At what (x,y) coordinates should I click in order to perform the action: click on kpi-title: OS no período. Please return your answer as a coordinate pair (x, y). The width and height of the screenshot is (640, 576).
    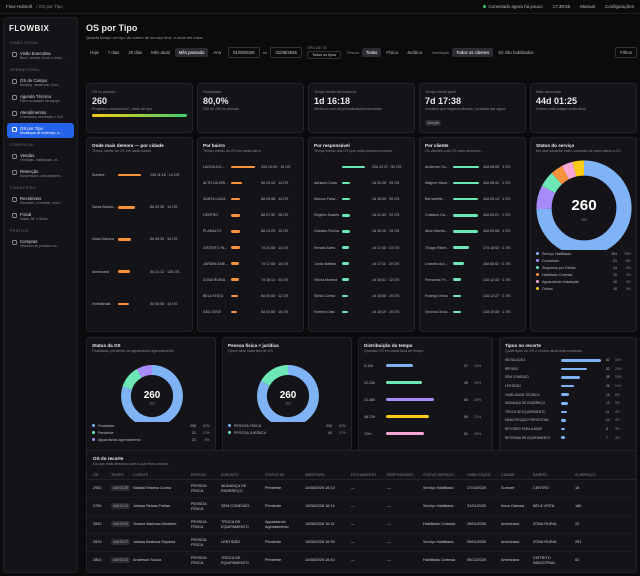
    Looking at the image, I should click on (104, 92).